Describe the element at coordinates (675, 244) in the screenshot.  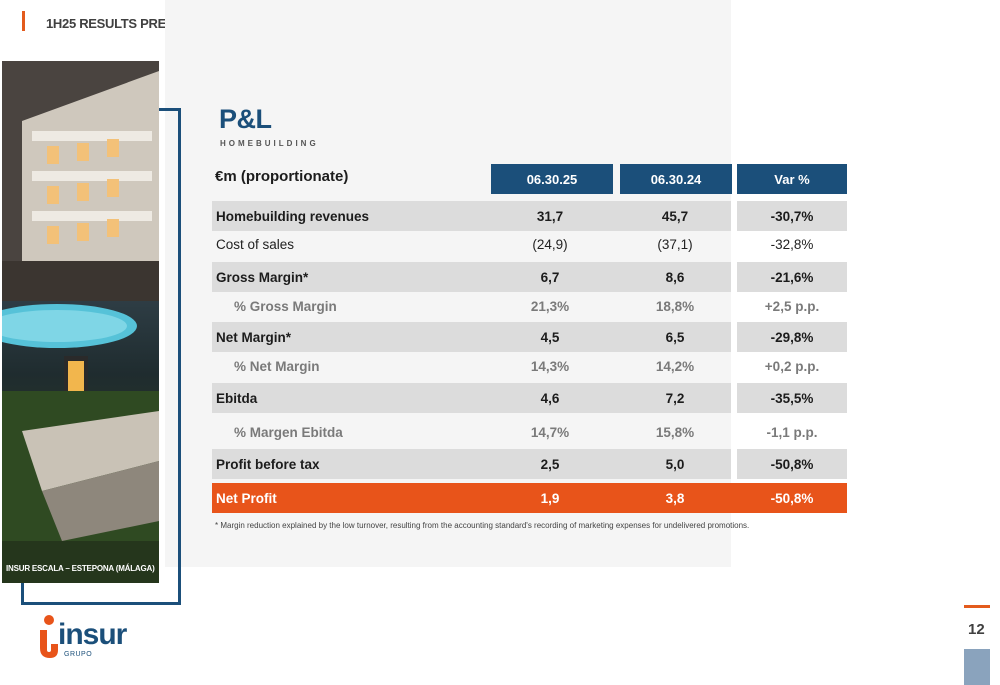
I see `value-2024: (37,1)` at that location.